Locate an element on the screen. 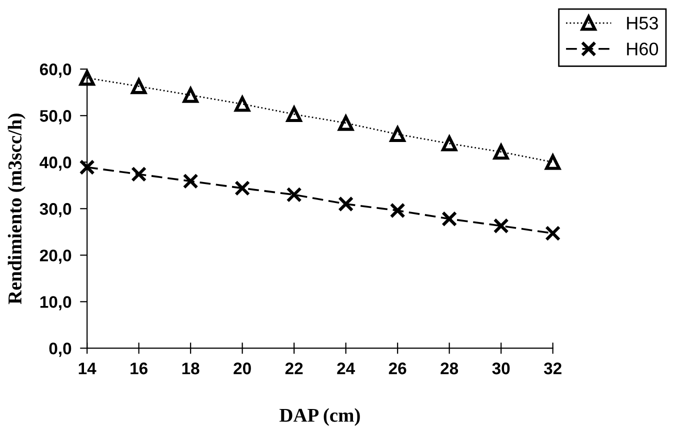 Image resolution: width=675 pixels, height=443 pixels. x-tick-label: 16 is located at coordinates (139, 368).